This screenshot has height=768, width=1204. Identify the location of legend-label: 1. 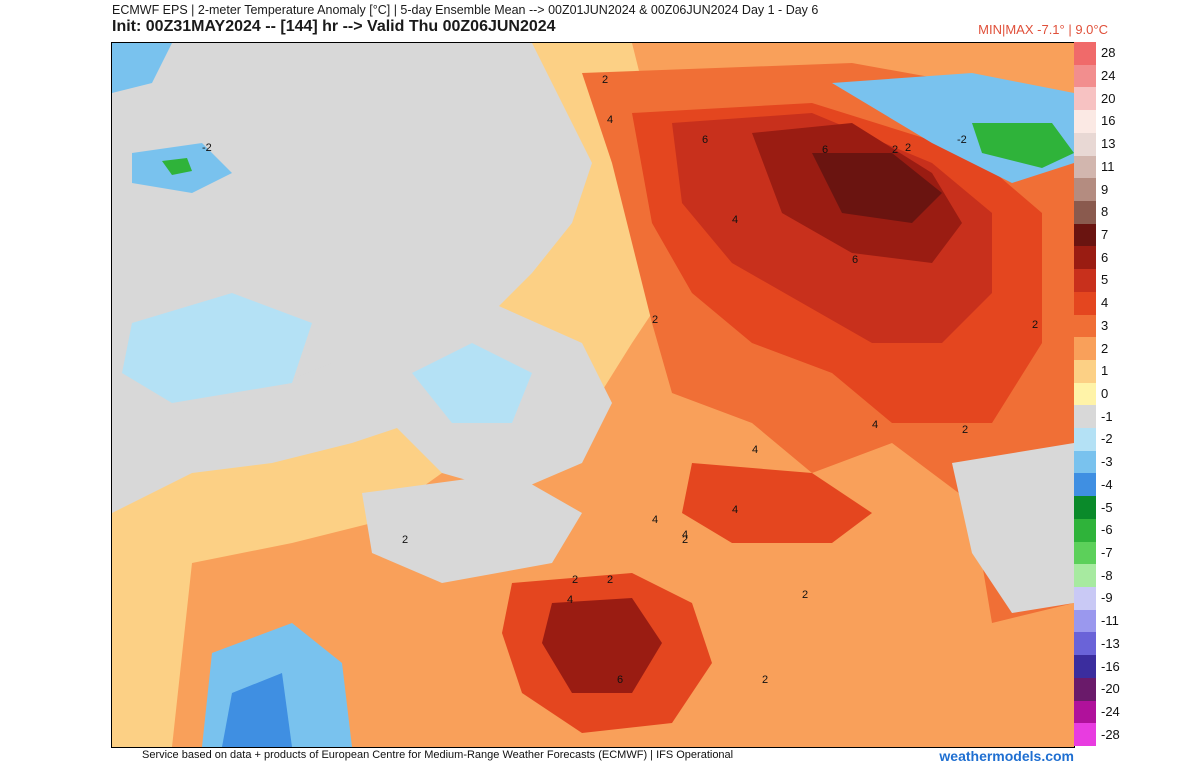
(1105, 371).